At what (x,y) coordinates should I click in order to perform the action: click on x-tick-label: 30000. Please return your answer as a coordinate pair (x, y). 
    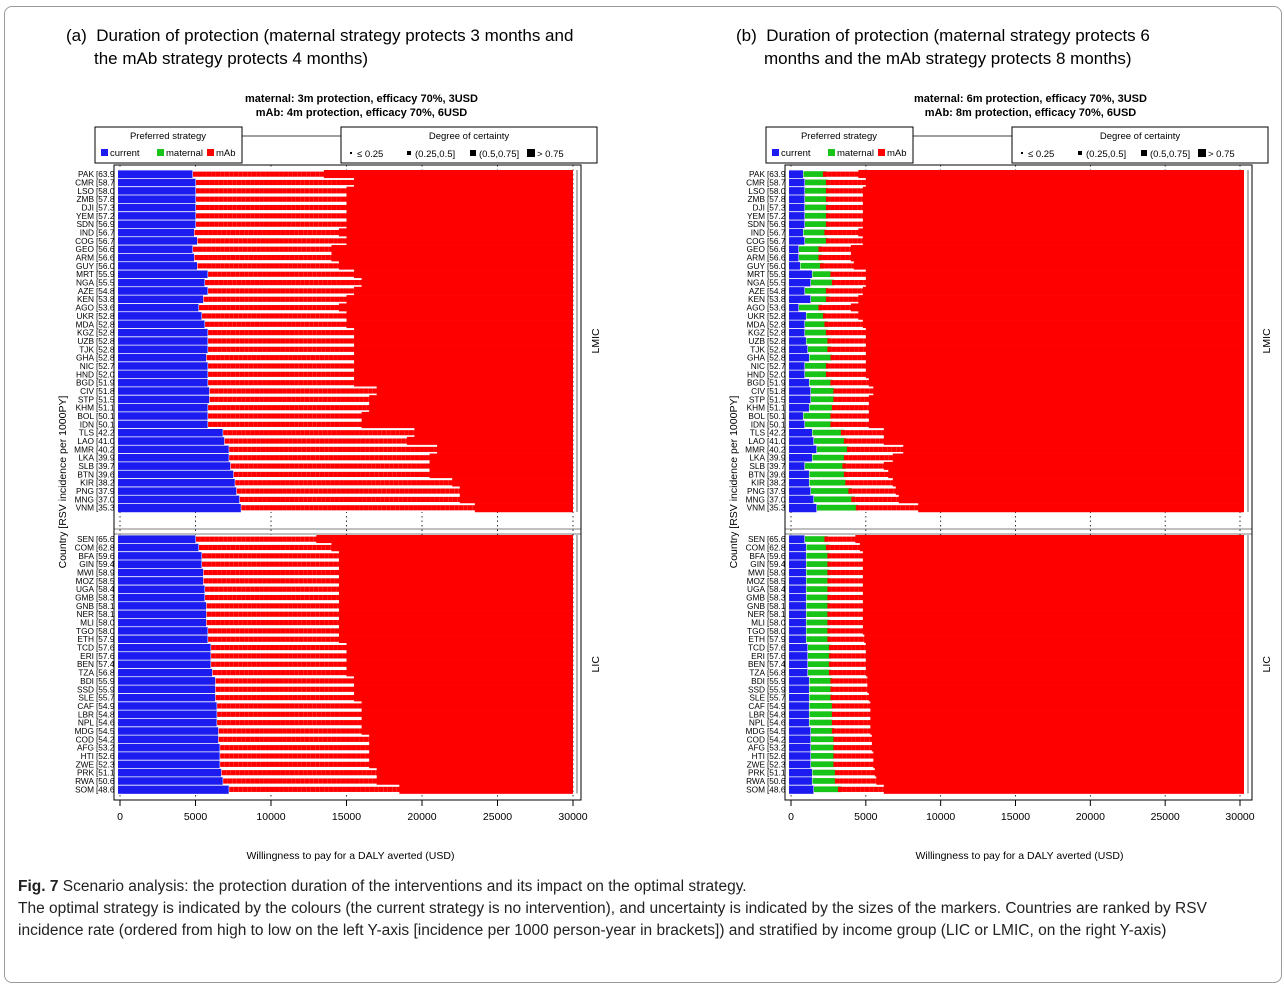
    Looking at the image, I should click on (1239, 817).